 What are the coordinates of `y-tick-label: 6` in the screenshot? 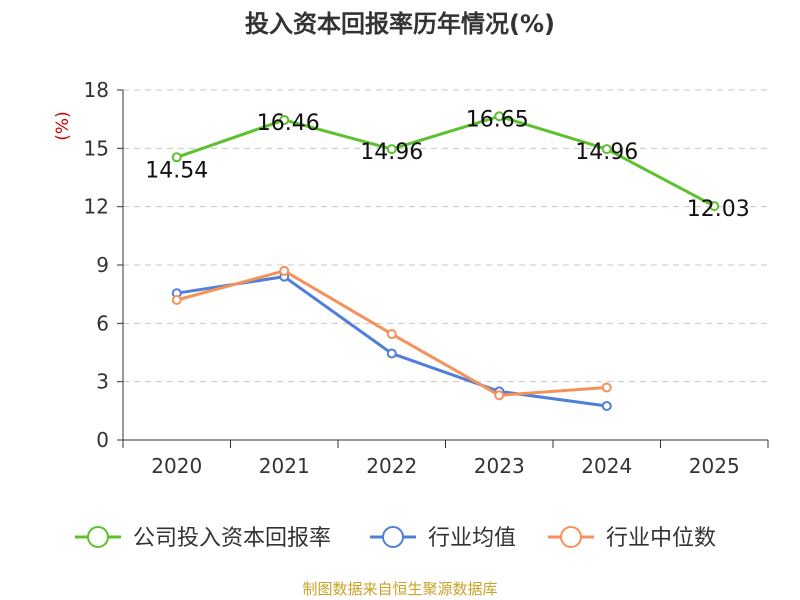 It's located at (102, 323).